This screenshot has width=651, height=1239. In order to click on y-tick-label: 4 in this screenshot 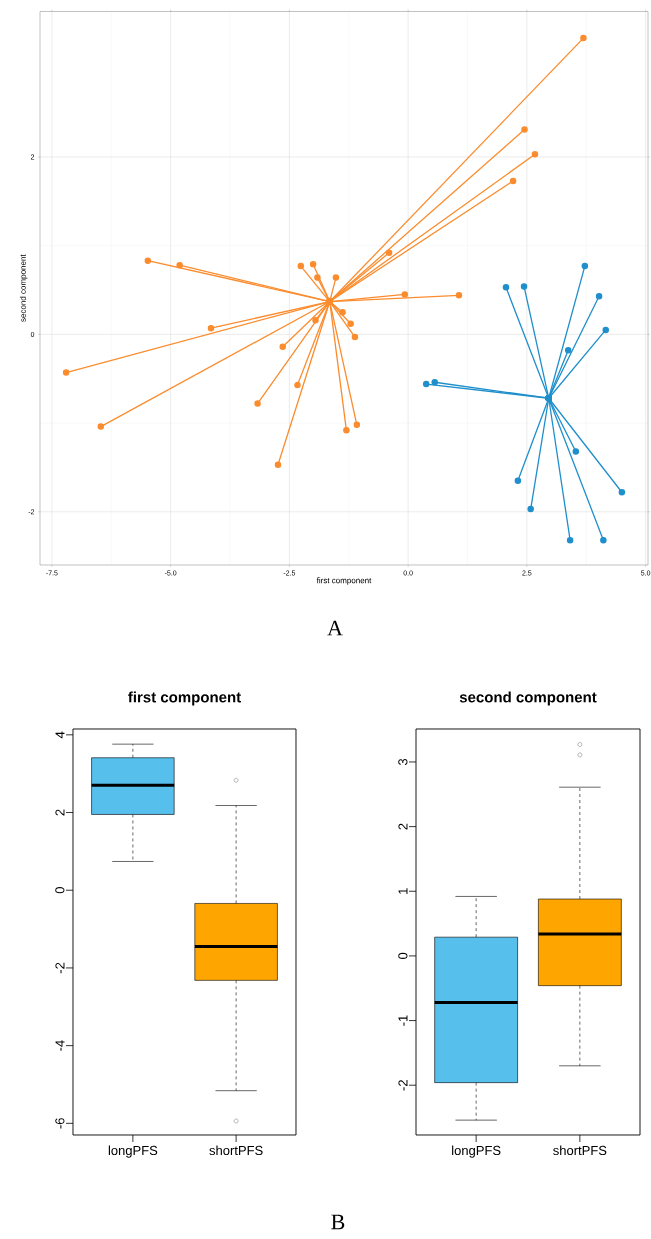, I will do `click(60, 735)`.